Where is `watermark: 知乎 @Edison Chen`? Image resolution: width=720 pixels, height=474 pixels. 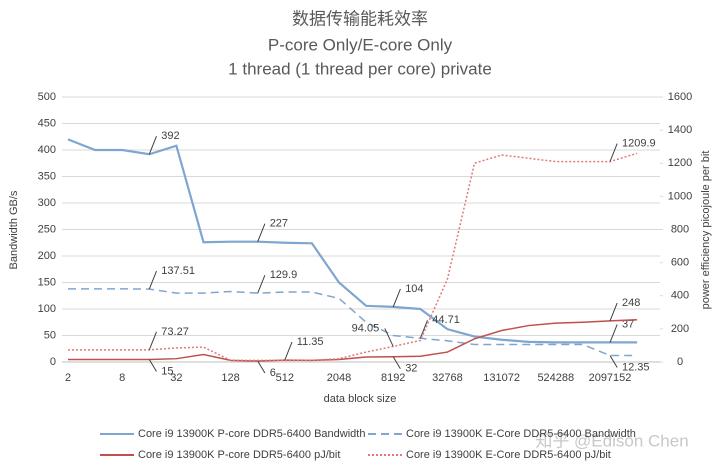 watermark: 知乎 @Edison Chen is located at coordinates (611, 440).